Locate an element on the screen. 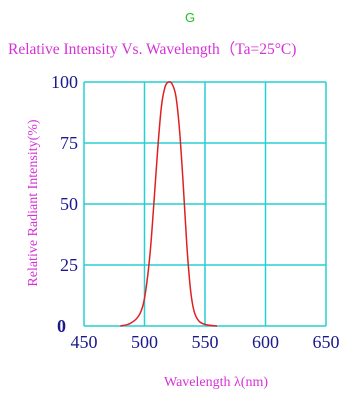 Image resolution: width=361 pixels, height=394 pixels. y-axis-label: Relative Radiant Intensity(%) is located at coordinates (33, 203).